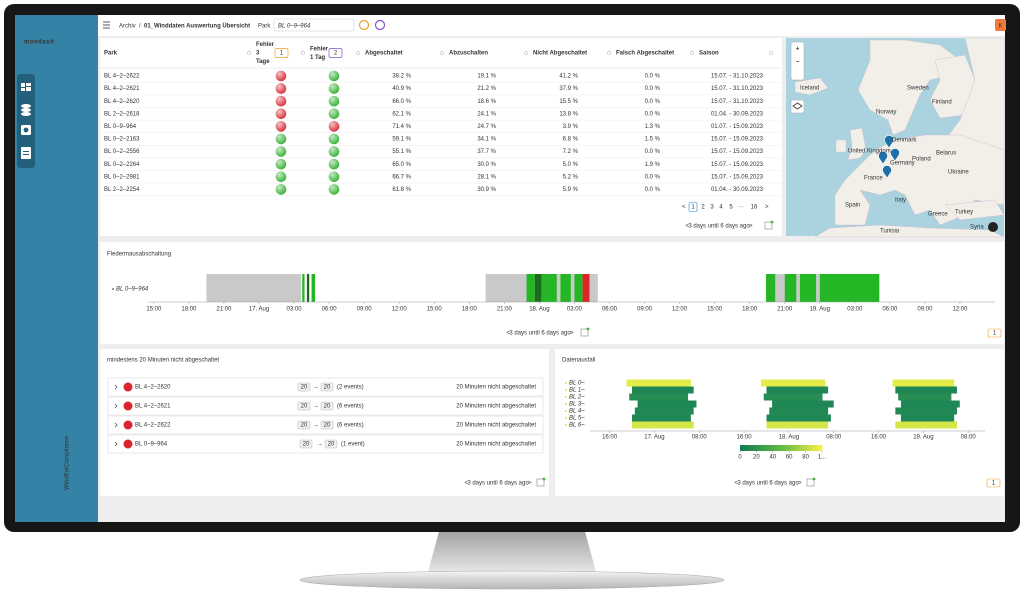 This screenshot has height=592, width=1024. What do you see at coordinates (122, 152) in the screenshot?
I see `park-link: BL 0–2–2556` at bounding box center [122, 152].